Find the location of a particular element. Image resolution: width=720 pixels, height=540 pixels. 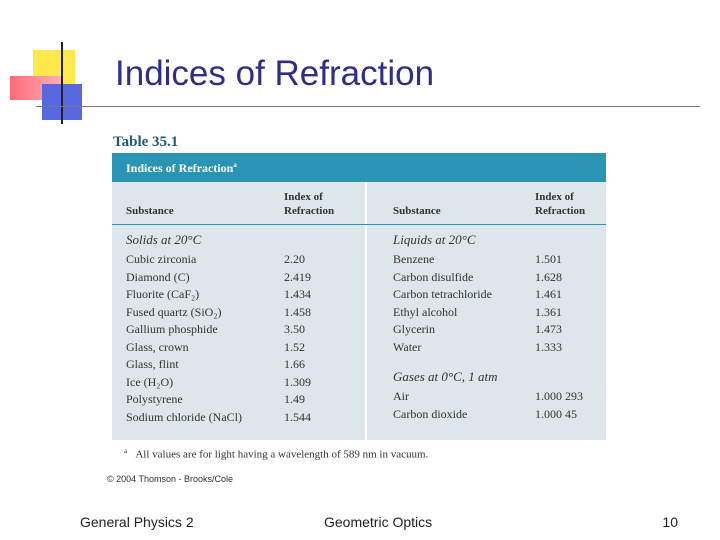

substance: Air is located at coordinates (401, 396).